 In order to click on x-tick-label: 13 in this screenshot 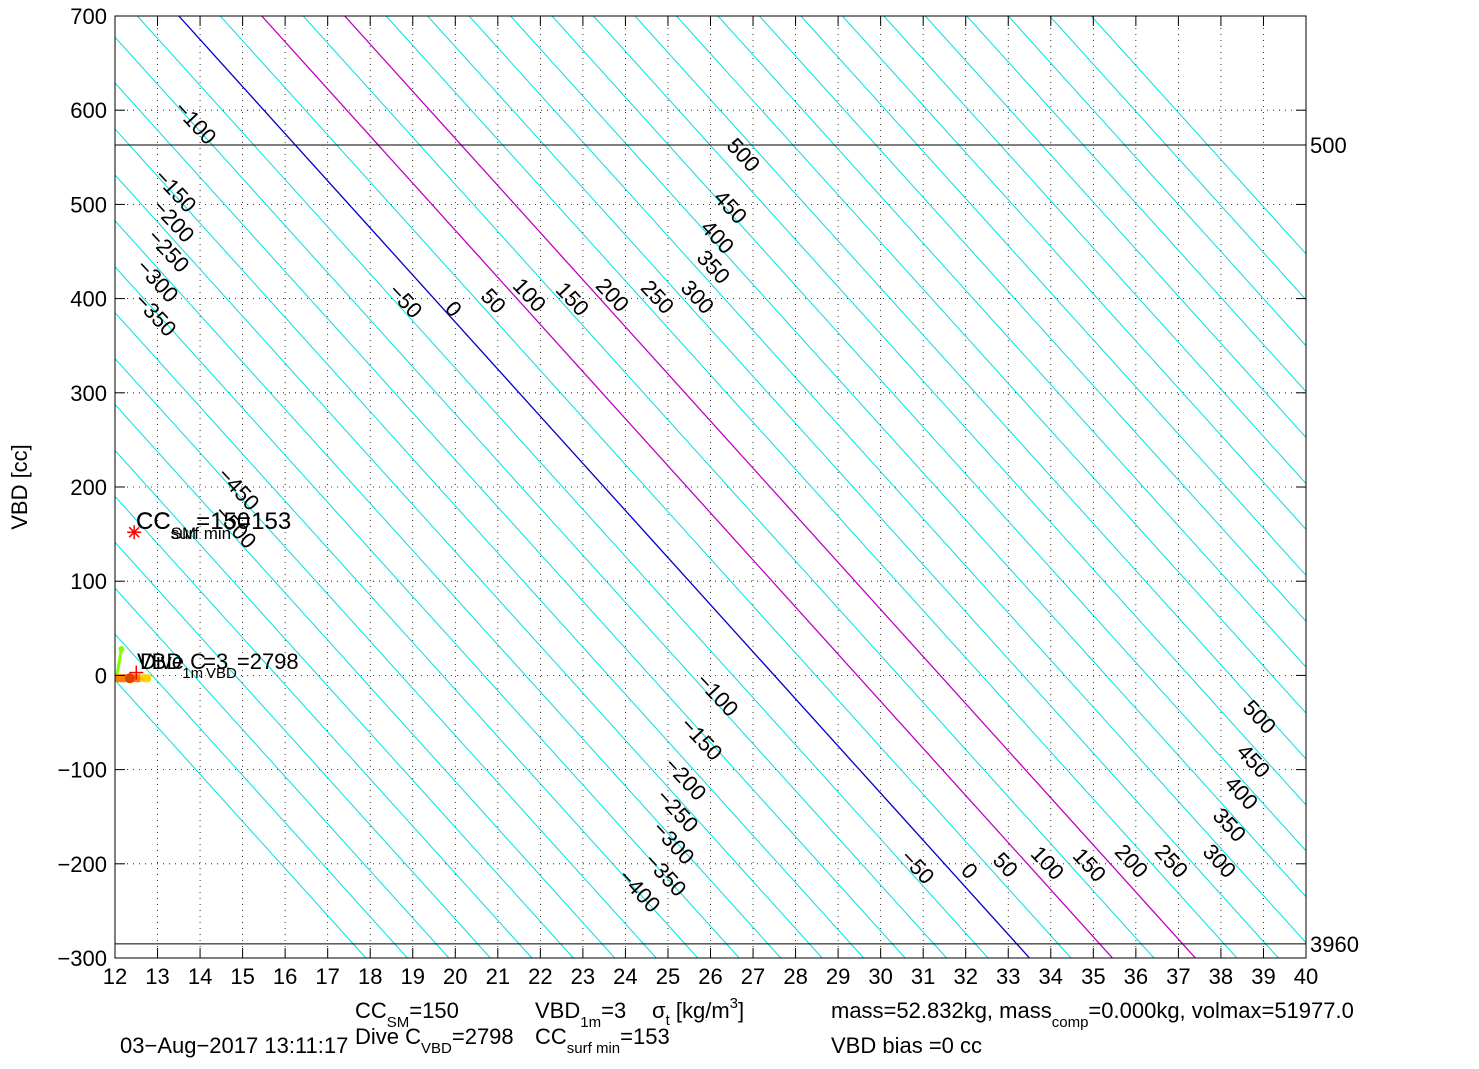, I will do `click(157, 976)`.